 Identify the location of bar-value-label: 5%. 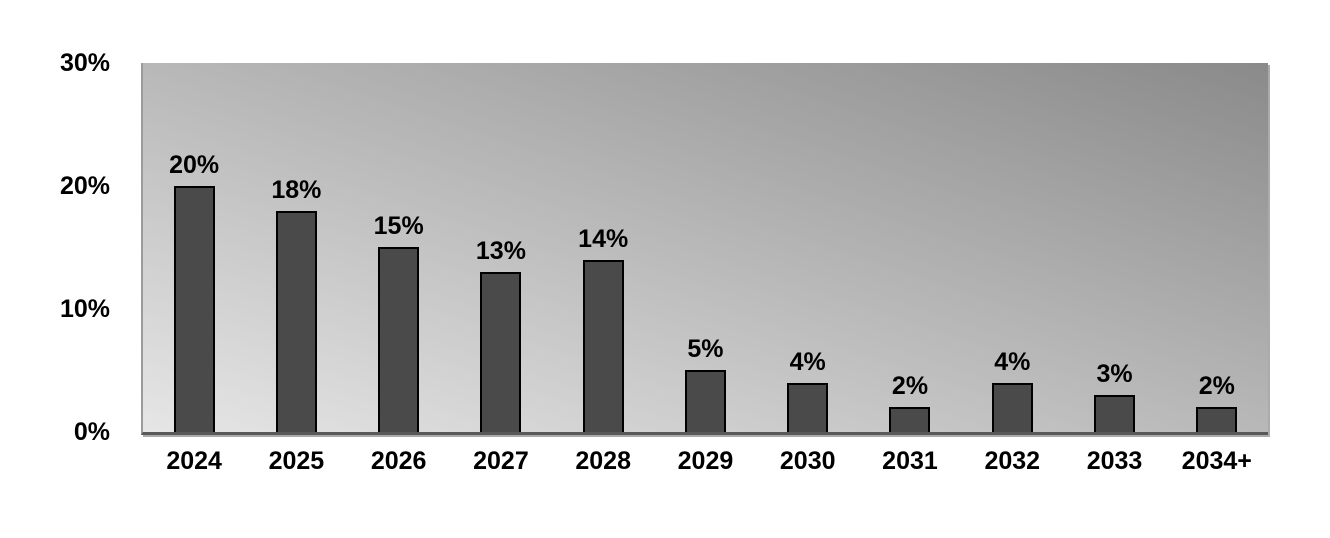
(705, 349).